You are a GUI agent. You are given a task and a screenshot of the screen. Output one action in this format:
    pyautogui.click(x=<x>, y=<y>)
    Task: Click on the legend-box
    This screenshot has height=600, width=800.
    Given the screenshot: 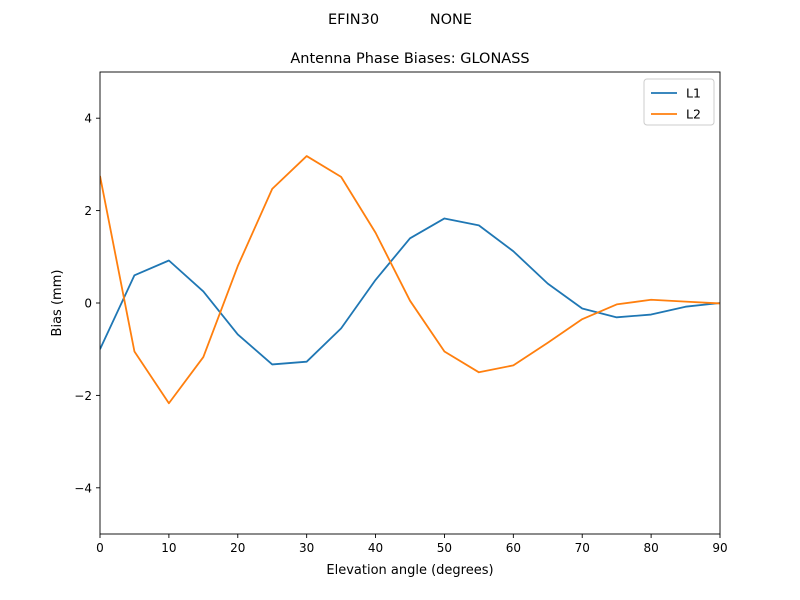 What is the action you would take?
    pyautogui.click(x=679, y=102)
    